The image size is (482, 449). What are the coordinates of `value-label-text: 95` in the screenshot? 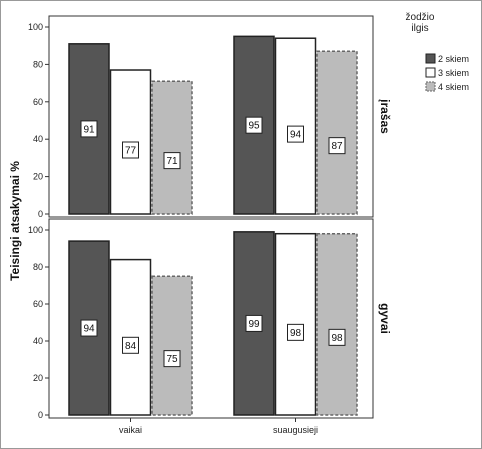 It's located at (254, 126).